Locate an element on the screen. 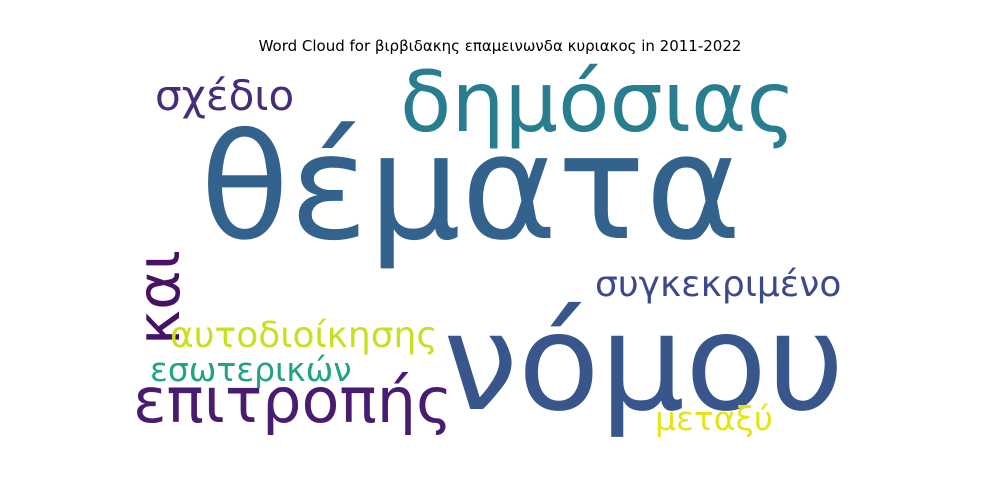 Image resolution: width=1000 pixels, height=500 pixels. word-10: μεταξύ is located at coordinates (714, 418).